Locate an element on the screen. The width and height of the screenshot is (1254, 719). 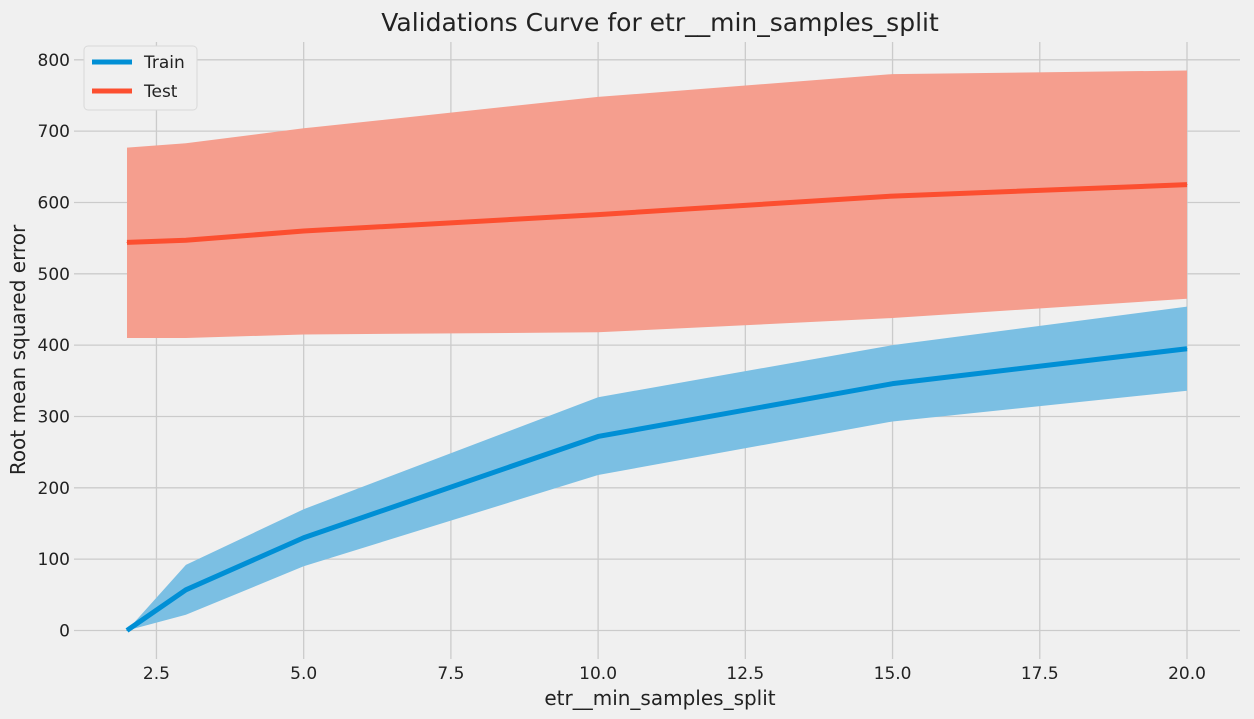
y-tick-label: 500 is located at coordinates (54, 275).